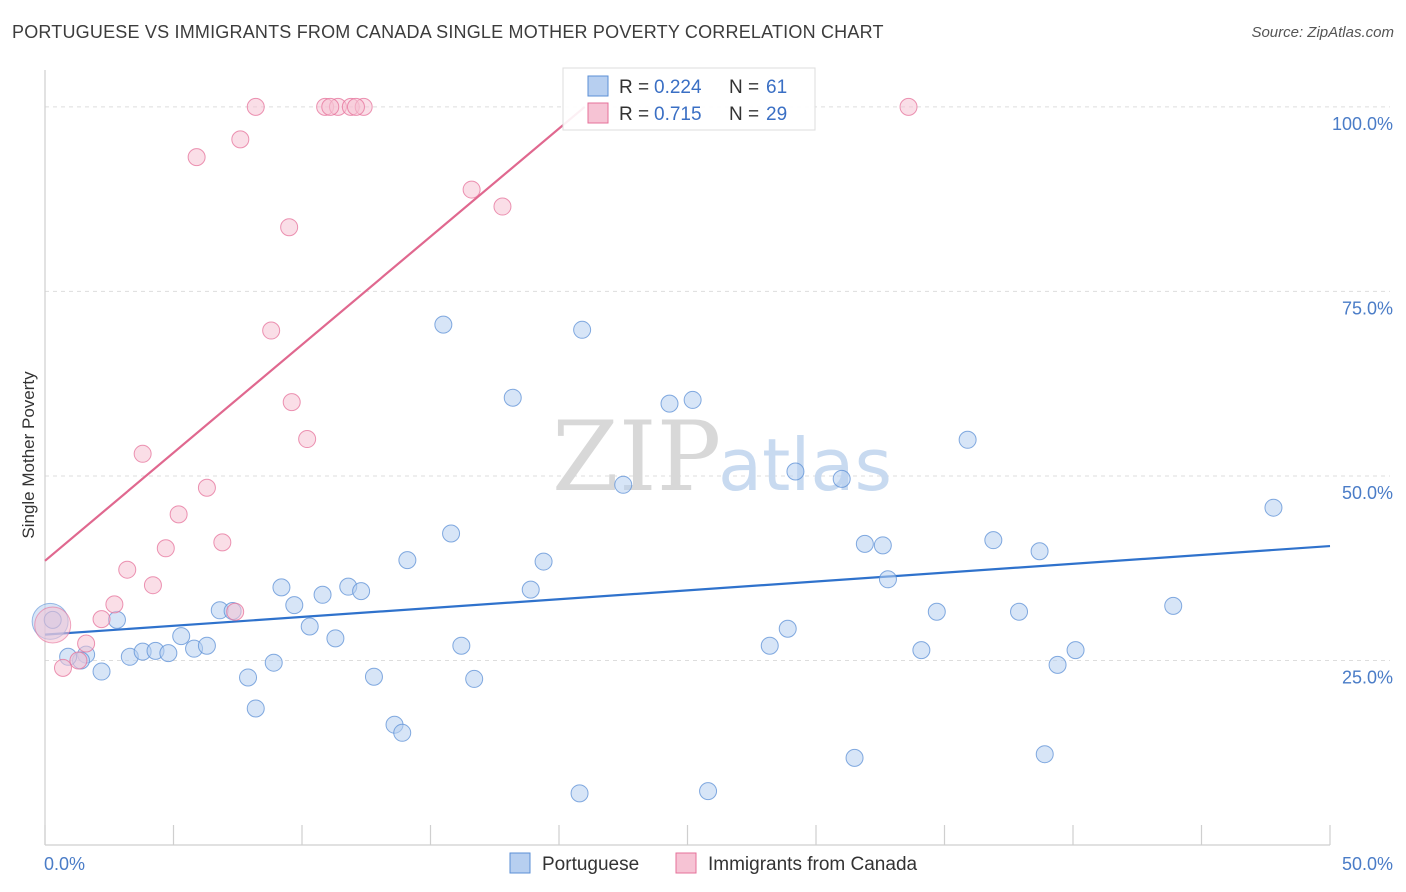  What do you see at coordinates (813, 864) in the screenshot?
I see `bottom-legend-label-pink: Immigrants from Canada` at bounding box center [813, 864].